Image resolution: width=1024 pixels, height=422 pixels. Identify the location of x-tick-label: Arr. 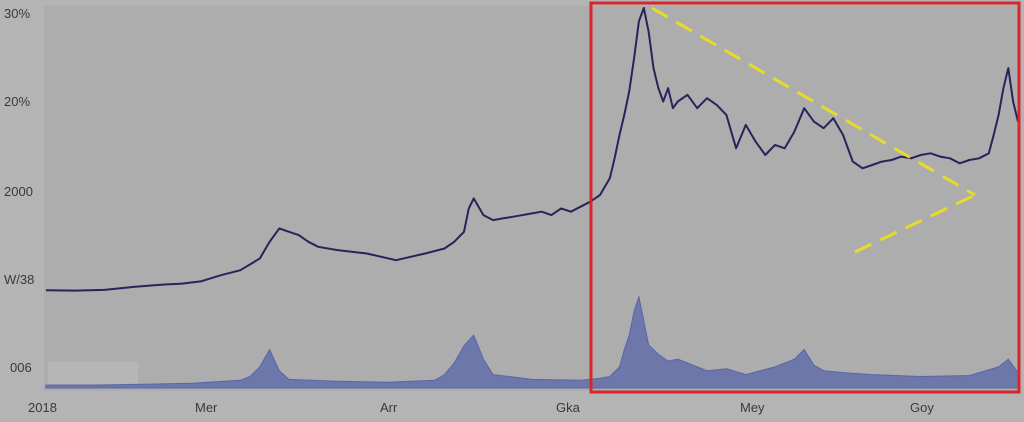
(389, 407).